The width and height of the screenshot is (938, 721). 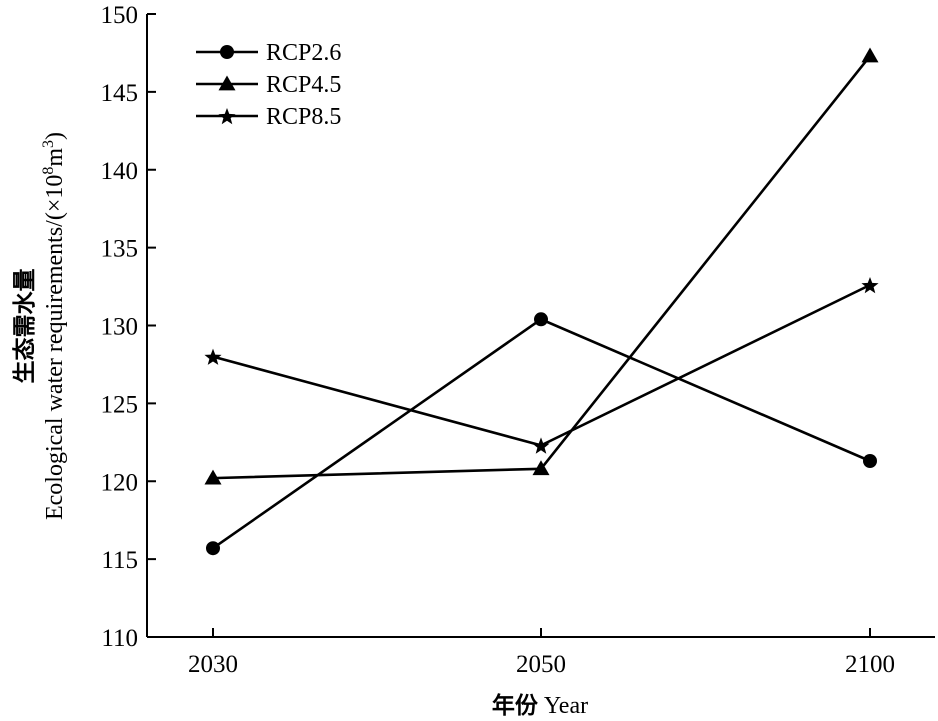 I want to click on legend-label: RCP4.5, so click(x=303, y=85).